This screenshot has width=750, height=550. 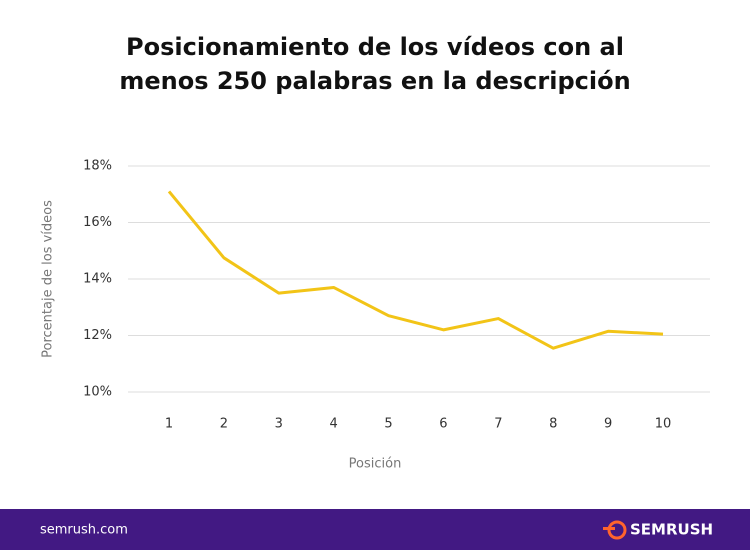 I want to click on x-tick-label: 6, so click(x=443, y=424).